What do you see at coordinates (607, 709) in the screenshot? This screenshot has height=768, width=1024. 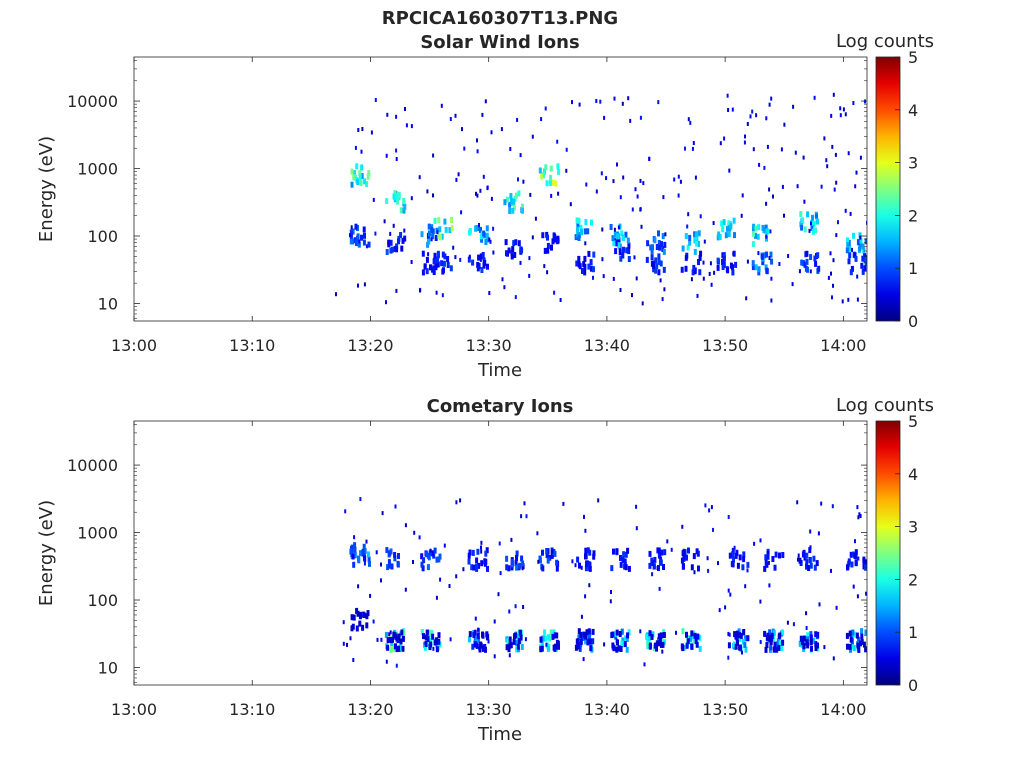 I see `x-tick-label: 13:40` at bounding box center [607, 709].